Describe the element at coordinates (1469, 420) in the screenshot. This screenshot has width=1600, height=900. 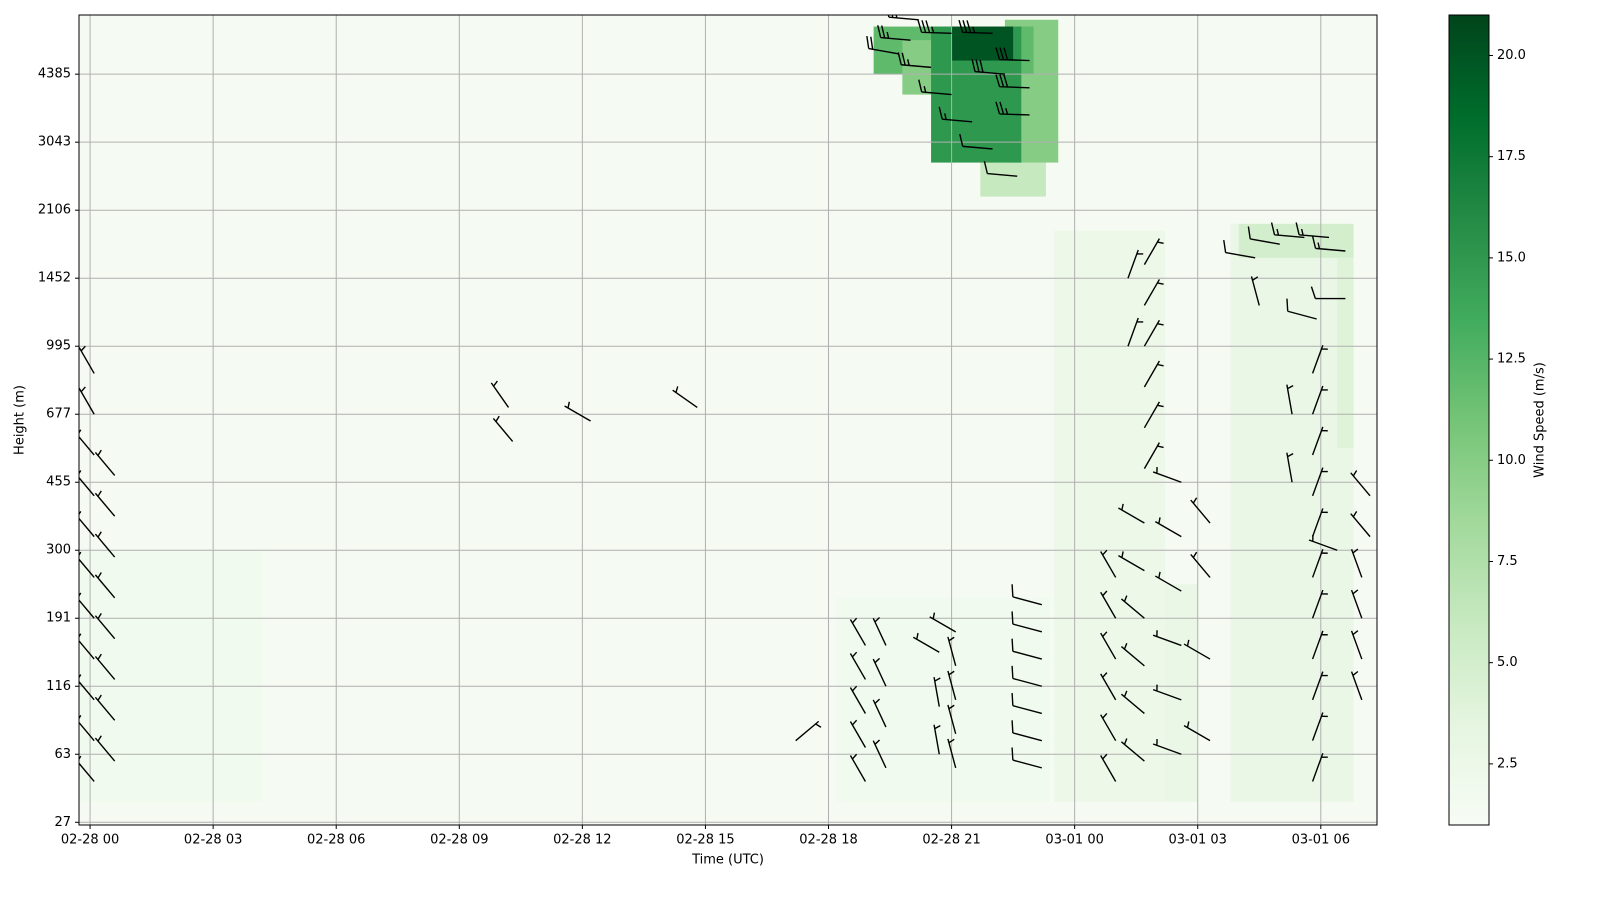
I see `colorbar-fill` at that location.